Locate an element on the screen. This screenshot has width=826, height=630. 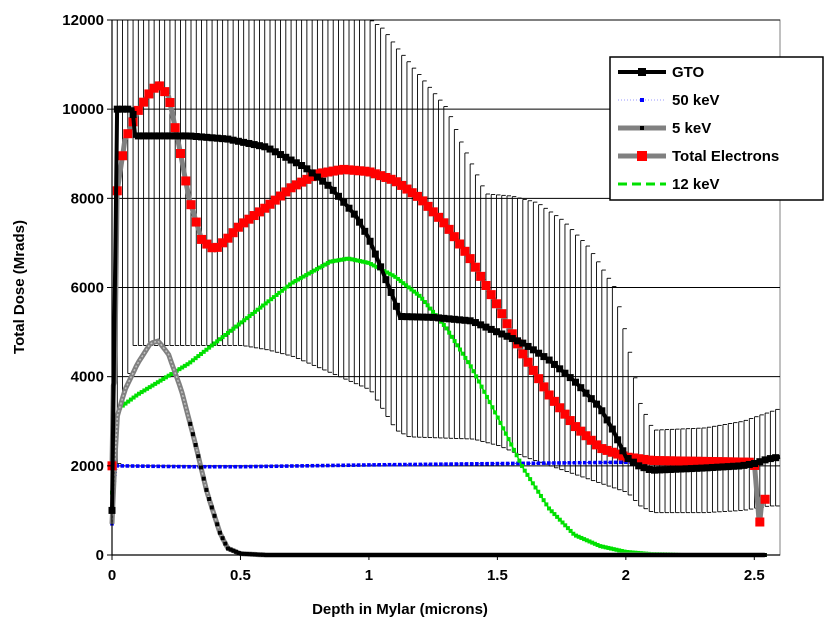
x-tick-label: 1 is located at coordinates (369, 575).